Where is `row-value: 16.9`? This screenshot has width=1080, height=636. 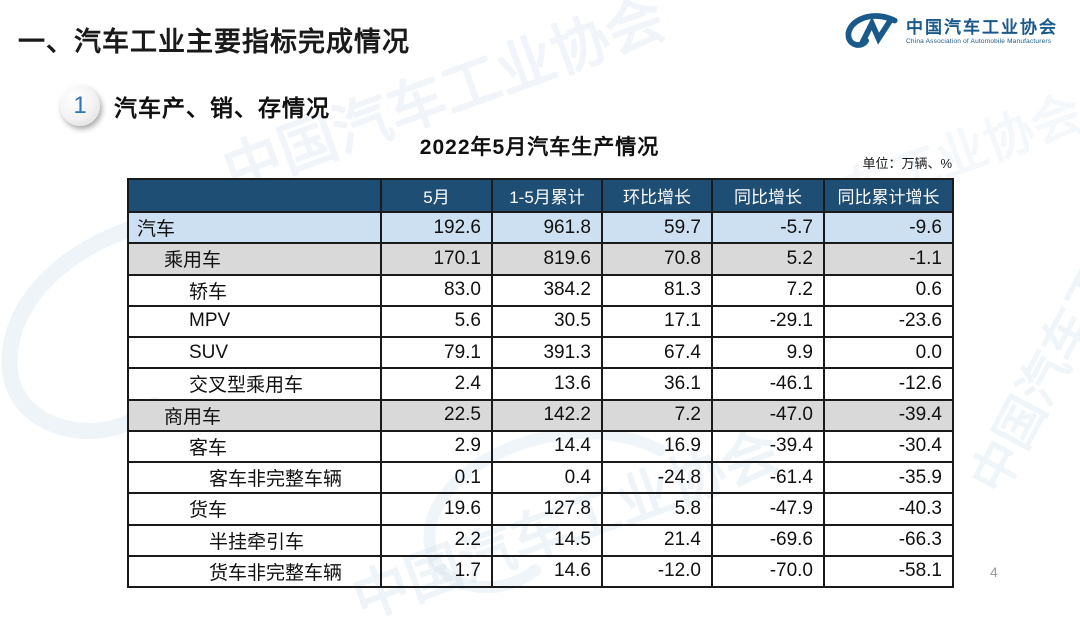
row-value: 16.9 is located at coordinates (657, 446).